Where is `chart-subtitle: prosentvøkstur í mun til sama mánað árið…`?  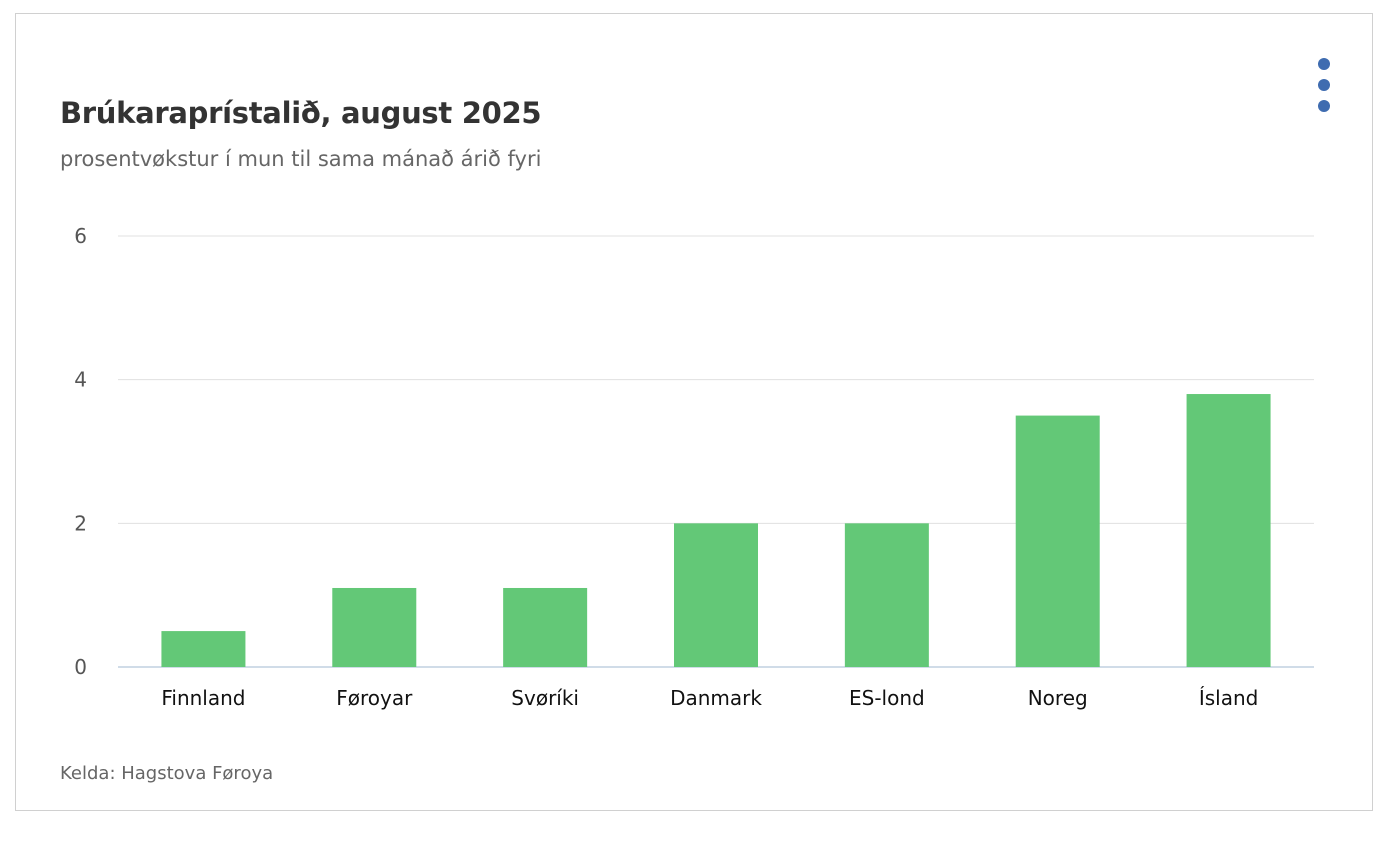 chart-subtitle: prosentvøkstur í mun til sama mánað árið… is located at coordinates (301, 159).